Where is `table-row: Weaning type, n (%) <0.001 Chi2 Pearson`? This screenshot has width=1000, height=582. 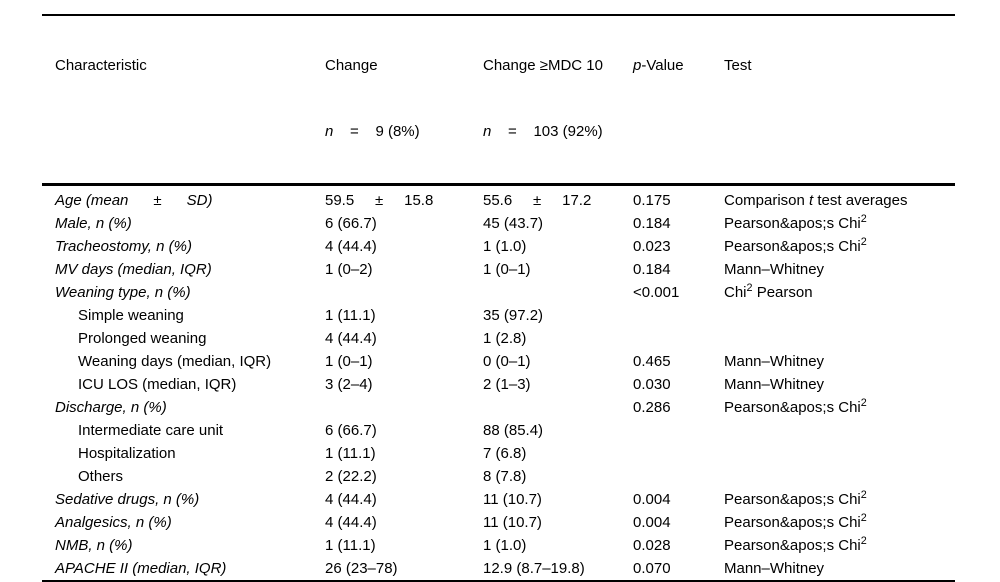 table-row: Weaning type, n (%) <0.001 Chi2 Pearson is located at coordinates (498, 292).